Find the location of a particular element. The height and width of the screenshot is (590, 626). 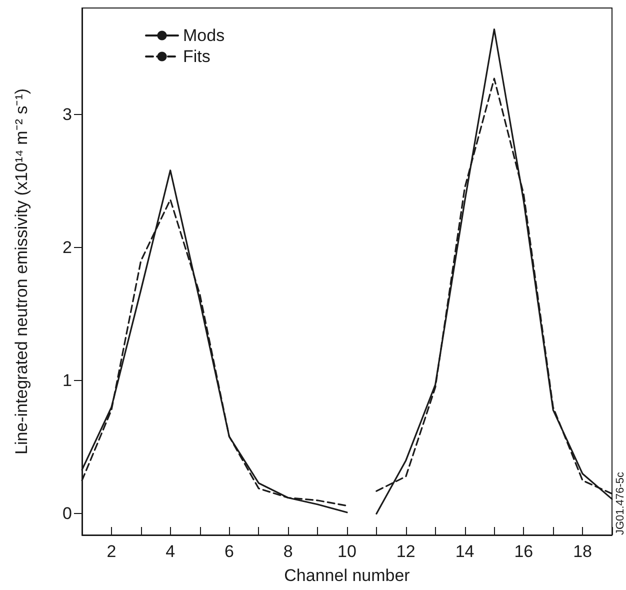

legend-label: Mods is located at coordinates (204, 35).